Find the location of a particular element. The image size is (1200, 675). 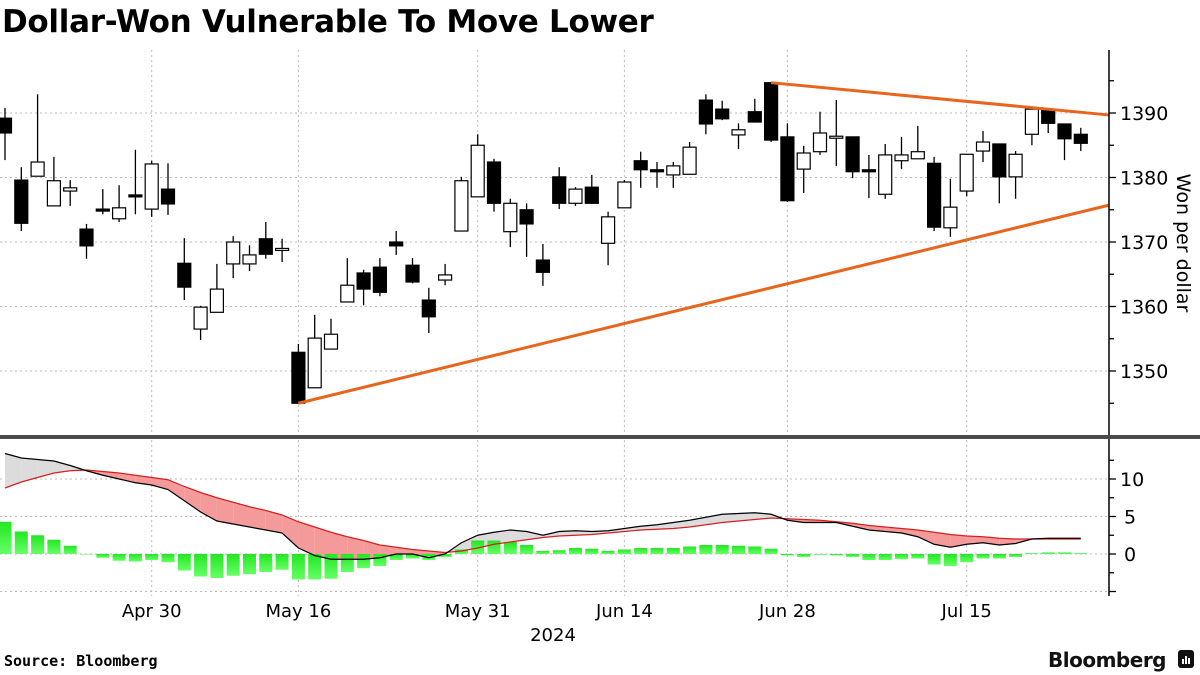

macd-fill-area is located at coordinates (543, 506).